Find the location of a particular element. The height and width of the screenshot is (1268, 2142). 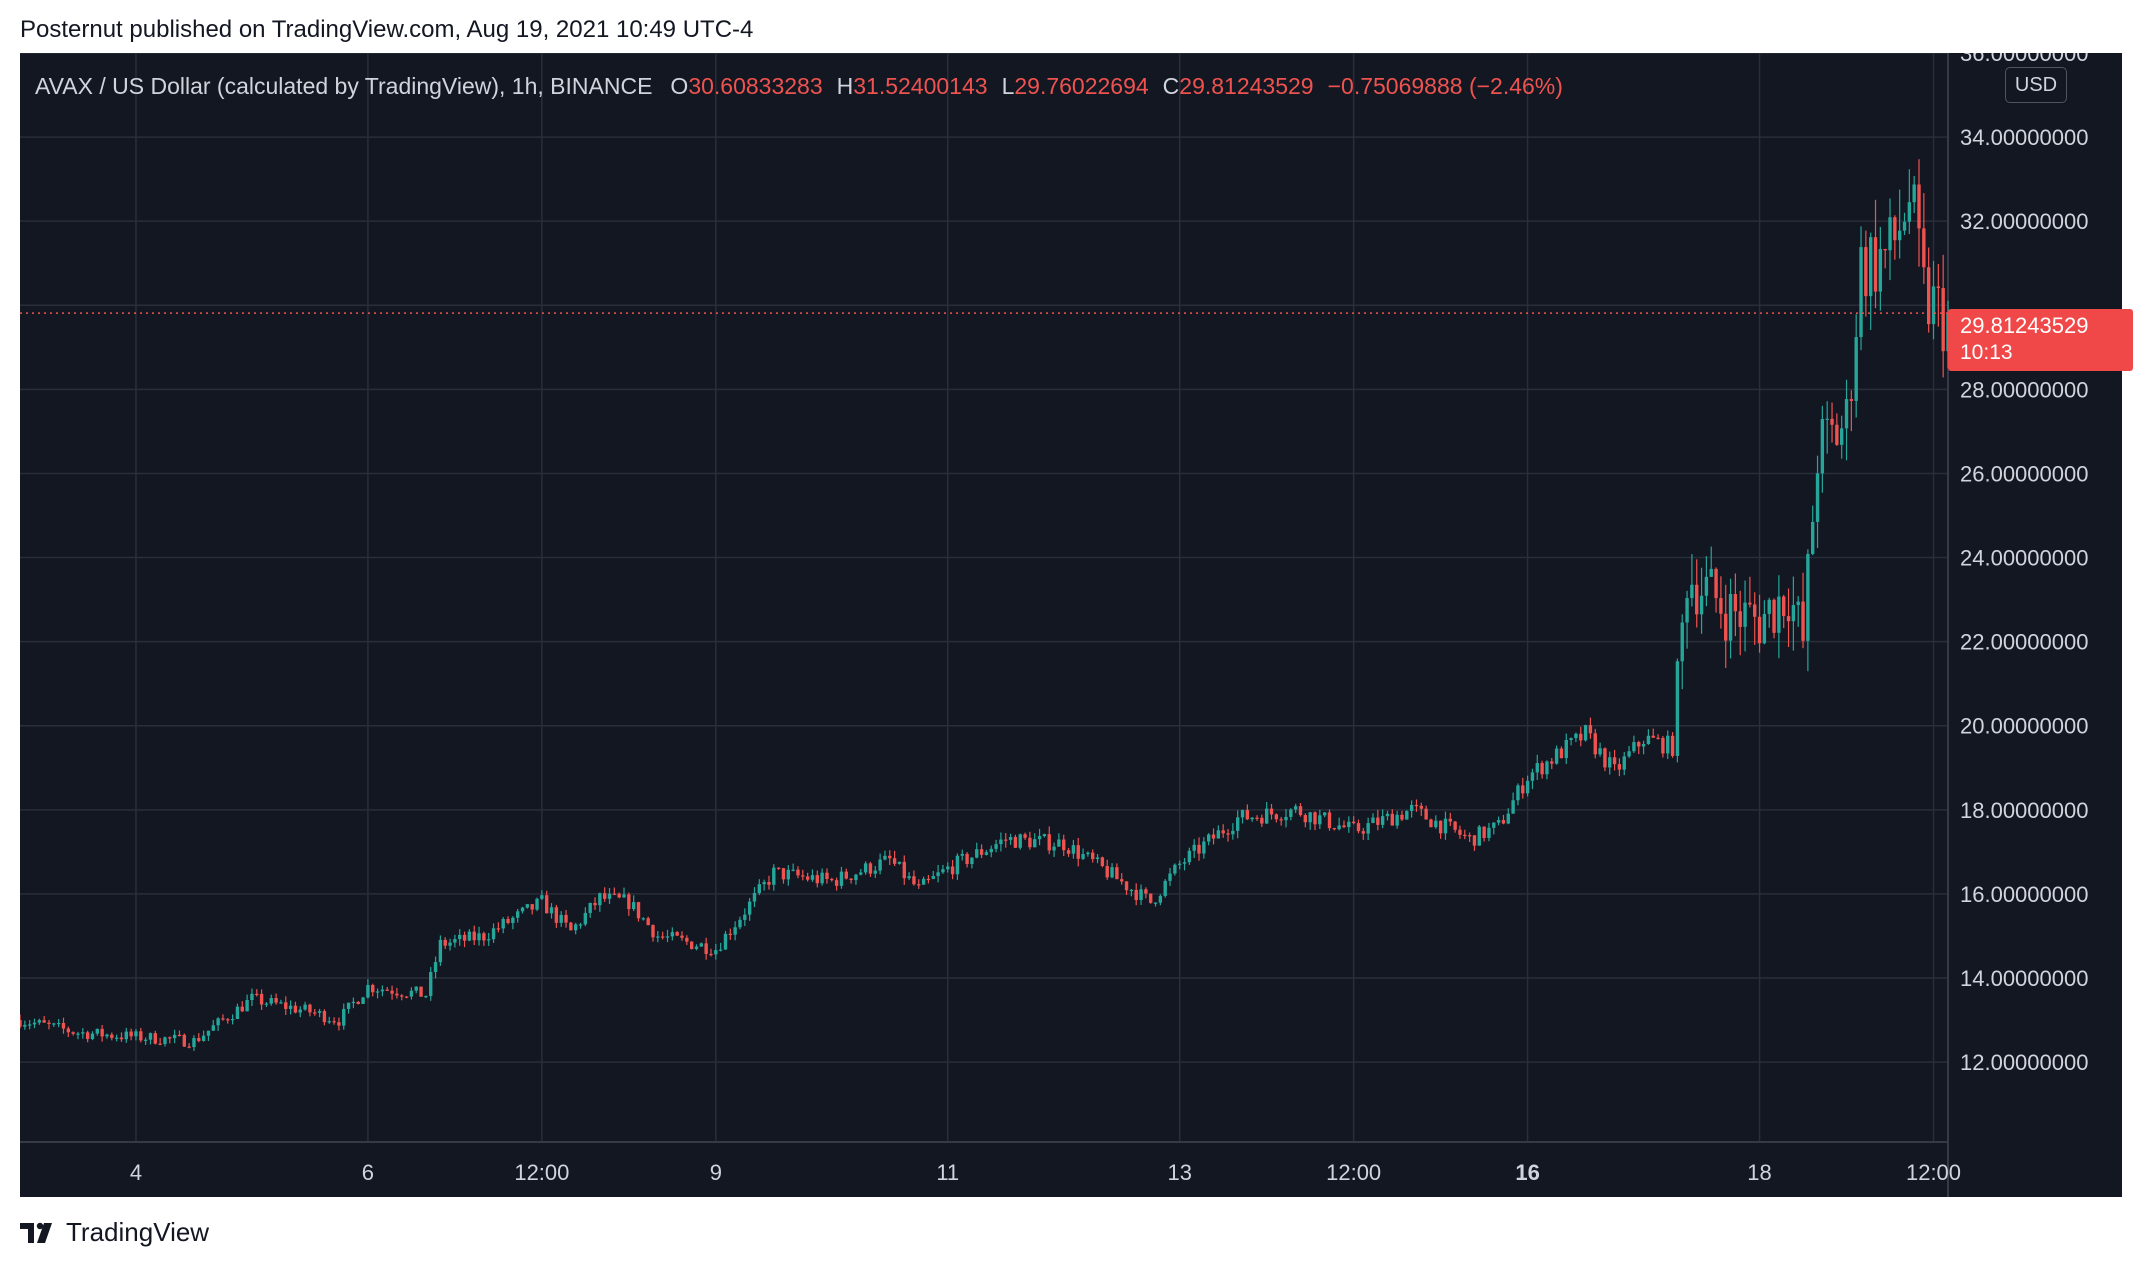

x-tick-label: 18 is located at coordinates (1759, 1172).